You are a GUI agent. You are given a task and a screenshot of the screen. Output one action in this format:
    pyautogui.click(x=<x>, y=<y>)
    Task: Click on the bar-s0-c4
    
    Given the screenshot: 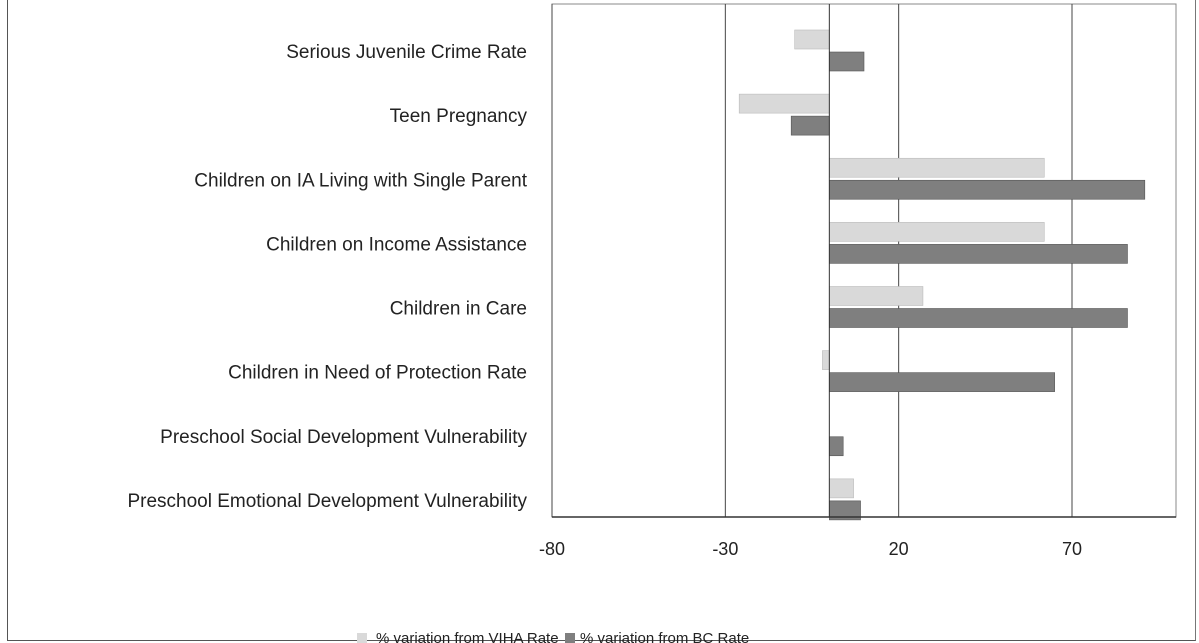 What is the action you would take?
    pyautogui.click(x=876, y=296)
    